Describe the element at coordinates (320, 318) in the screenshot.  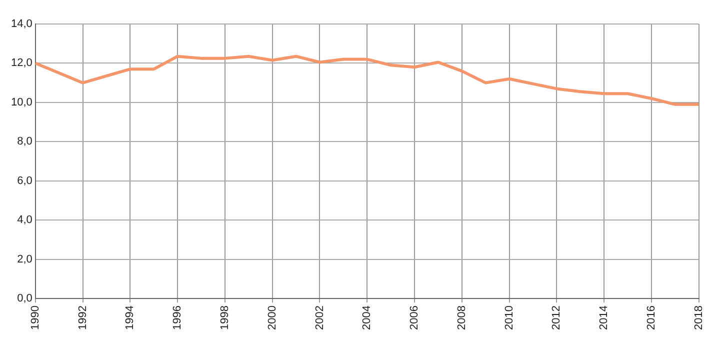
I see `x-tick-label: 2002` at that location.